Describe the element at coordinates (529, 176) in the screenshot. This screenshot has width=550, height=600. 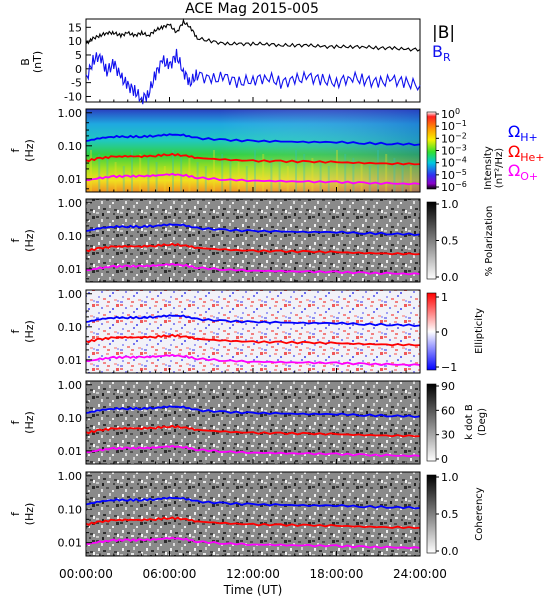
I see `legend-o-sub: O+` at that location.